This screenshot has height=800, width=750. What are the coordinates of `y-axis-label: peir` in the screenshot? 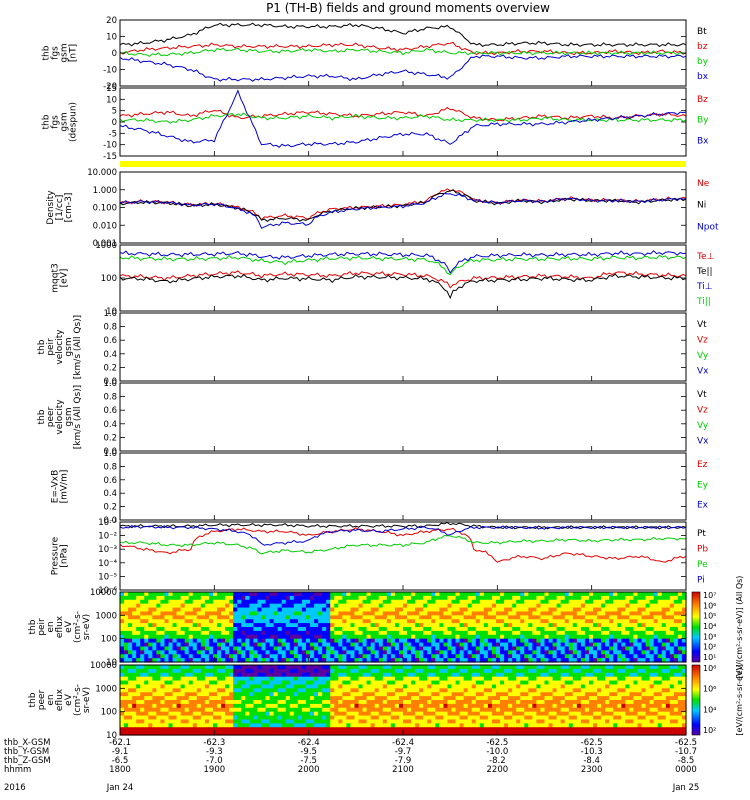 It's located at (42, 627).